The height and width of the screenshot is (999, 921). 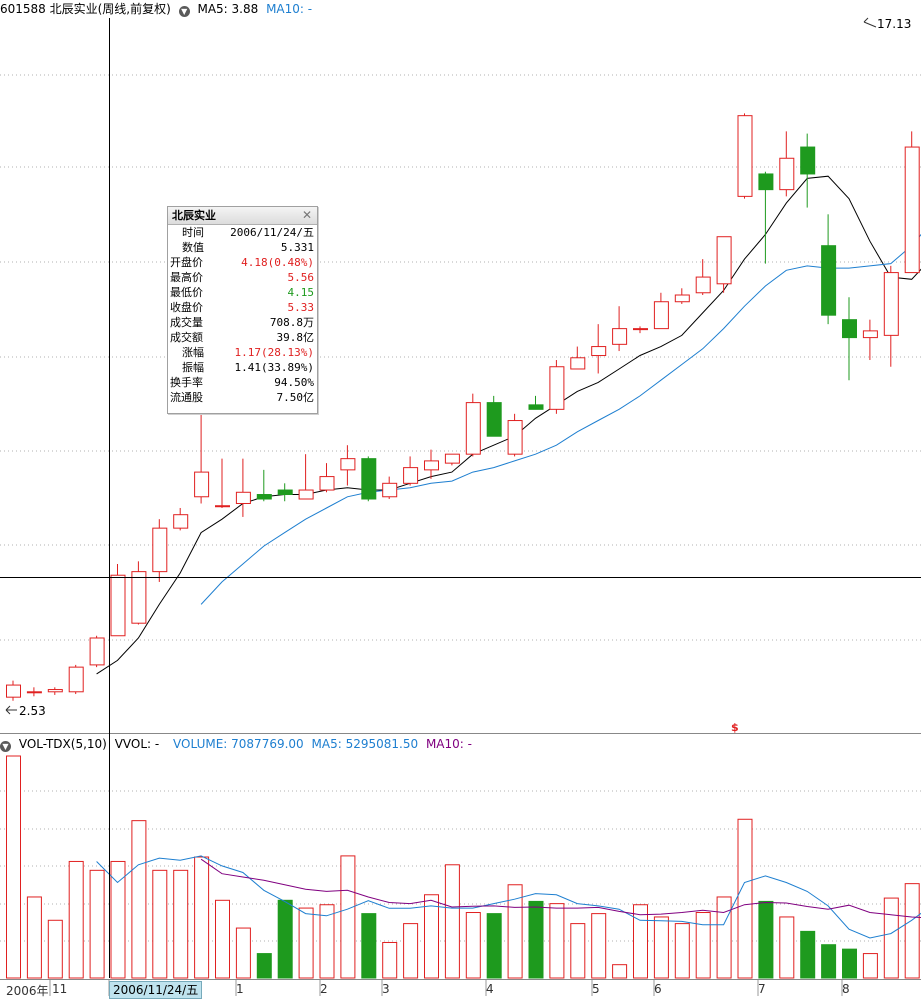 I want to click on tooltip-row-value: 5.331, so click(x=297, y=247).